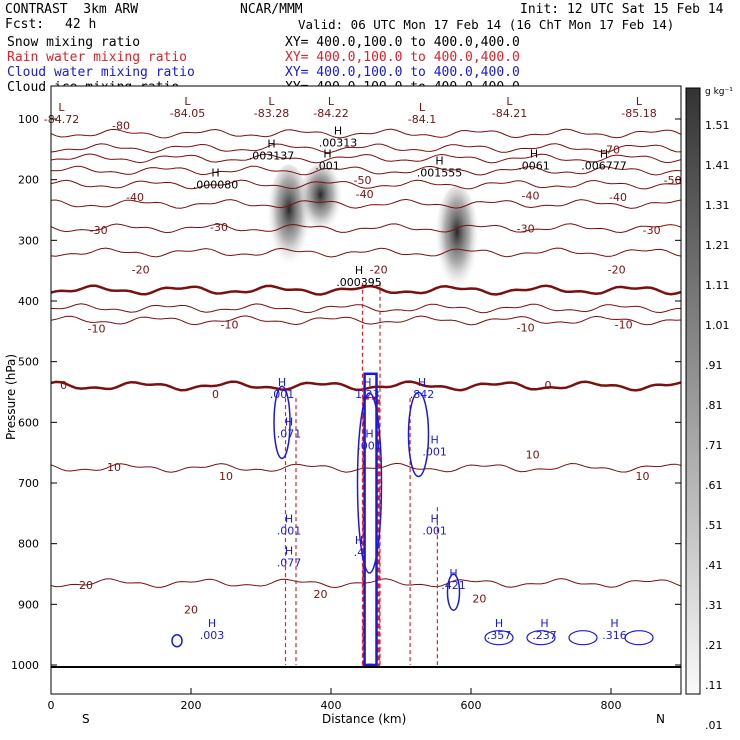 The width and height of the screenshot is (740, 740). Describe the element at coordinates (370, 519) in the screenshot. I see `cloud-water-core` at that location.